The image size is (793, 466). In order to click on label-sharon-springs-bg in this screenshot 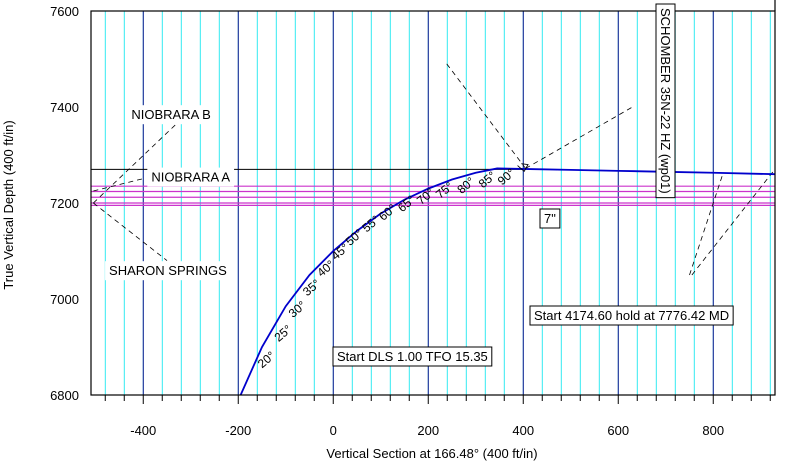, I will do `click(168, 271)`.